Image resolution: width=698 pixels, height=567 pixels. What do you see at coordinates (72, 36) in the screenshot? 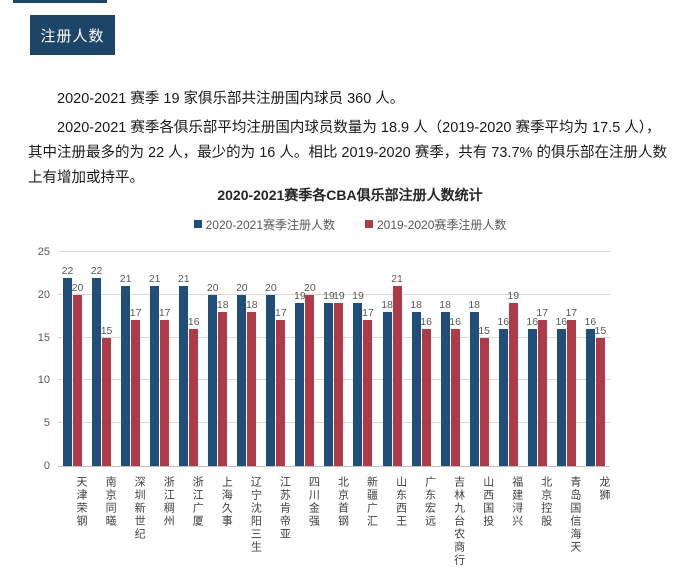
I see `section-badge-label: 注册人数` at bounding box center [72, 36].